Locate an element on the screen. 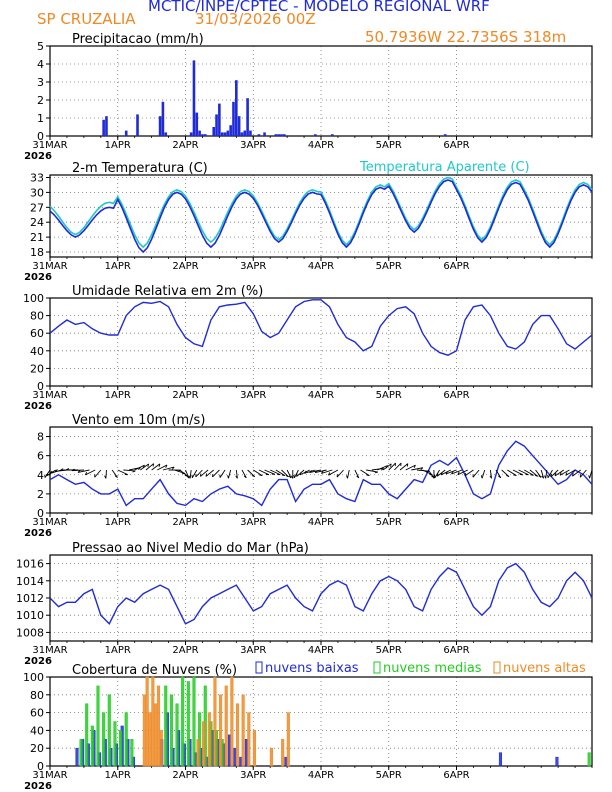 The height and width of the screenshot is (792, 612). run-datetime: 31/03/2026 00Z is located at coordinates (255, 19).